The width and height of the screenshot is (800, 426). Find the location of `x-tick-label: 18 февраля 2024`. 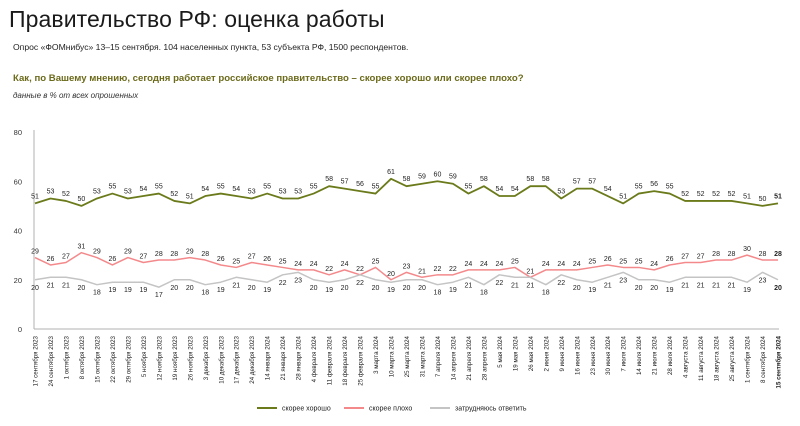

x-tick-label: 18 февраля 2024 is located at coordinates (345, 360).